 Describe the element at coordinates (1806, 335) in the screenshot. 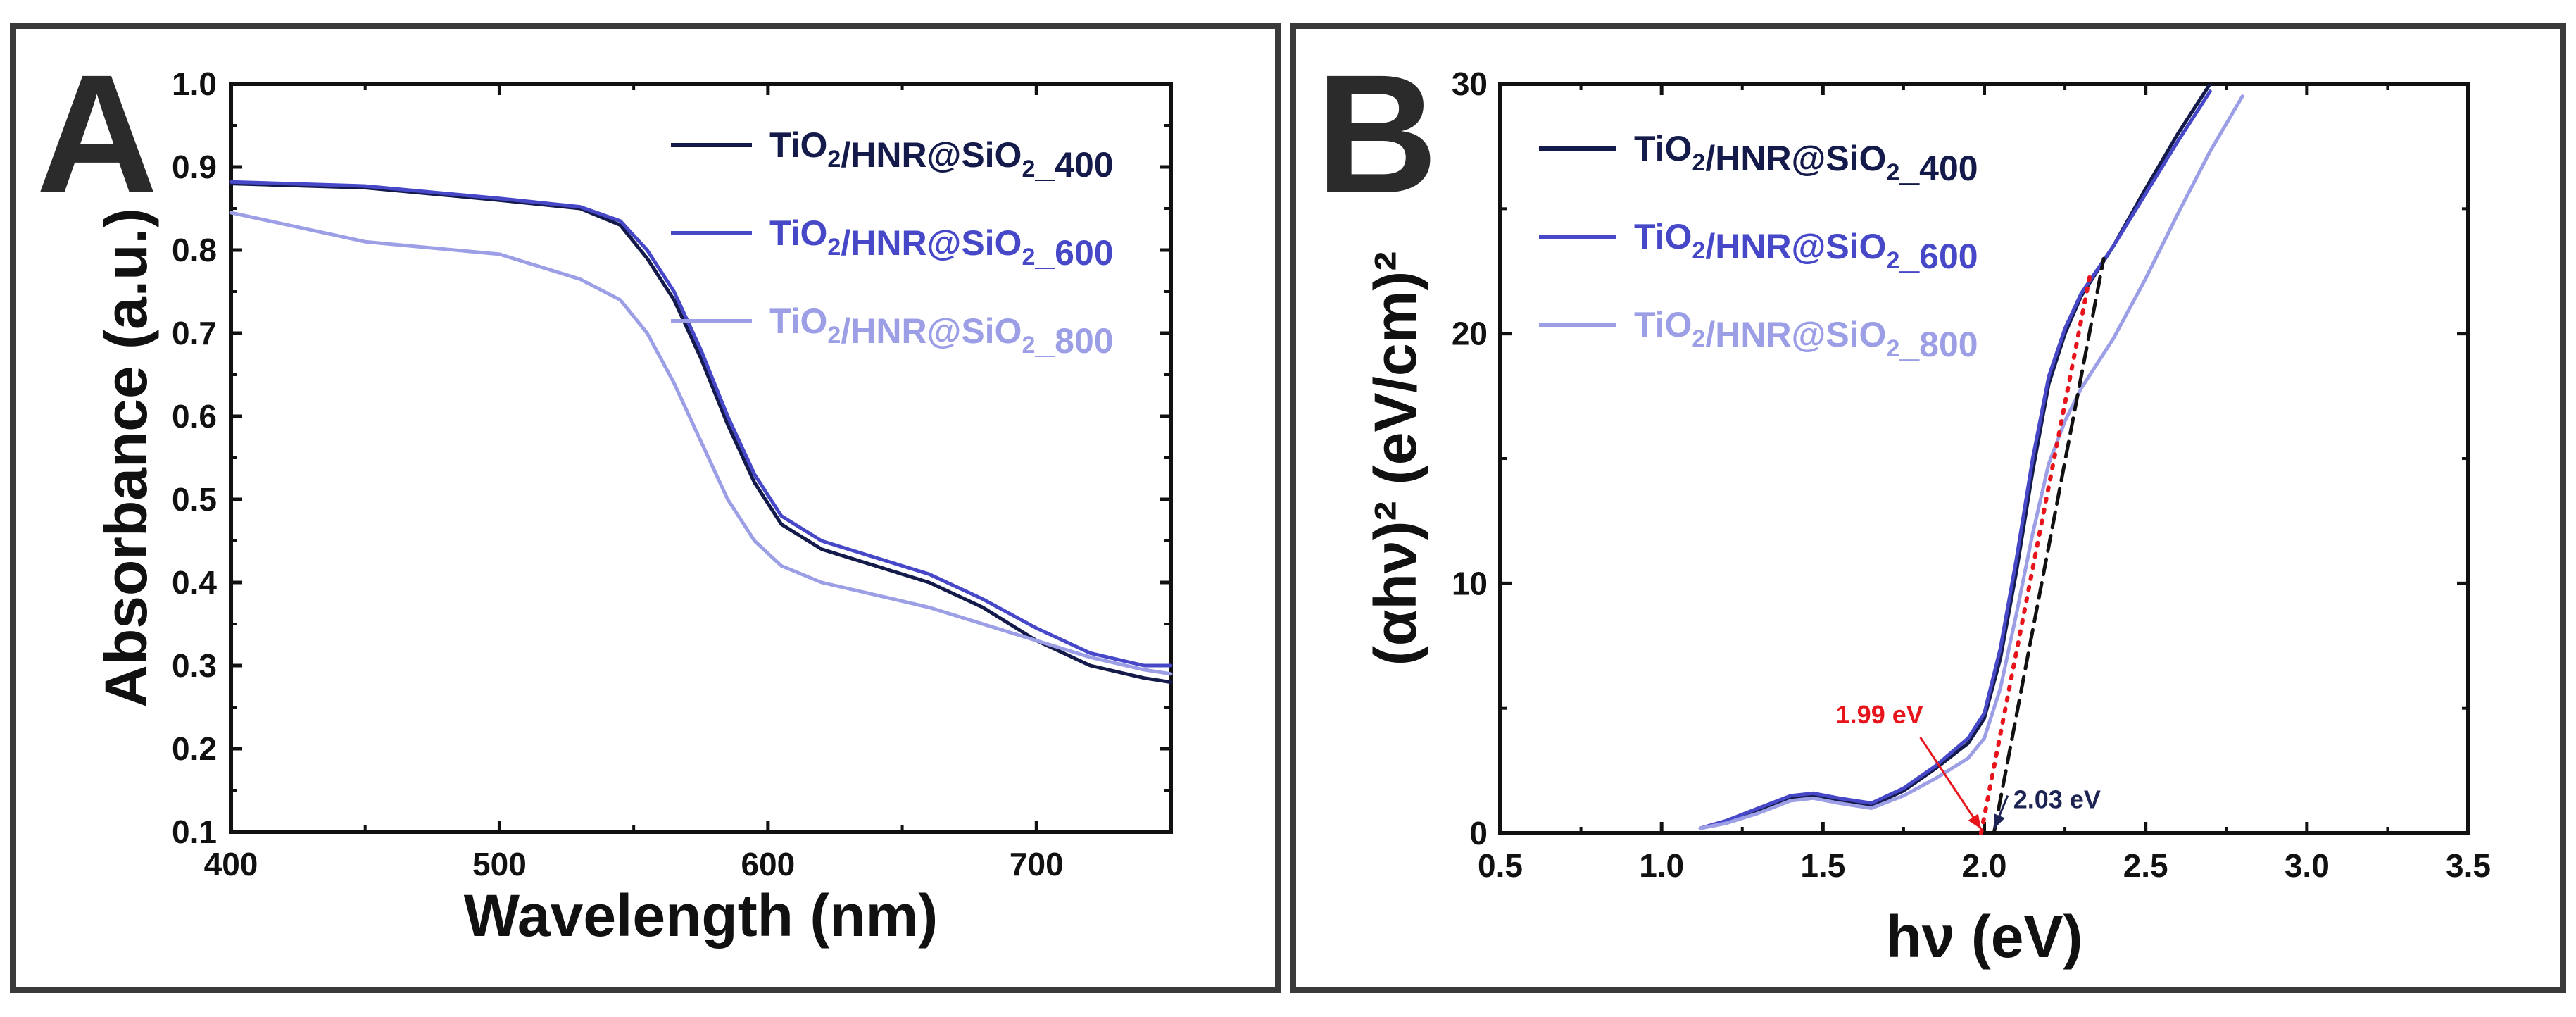

I see `legend-label-b-2: TiO2/HNR@SiO2_800` at that location.